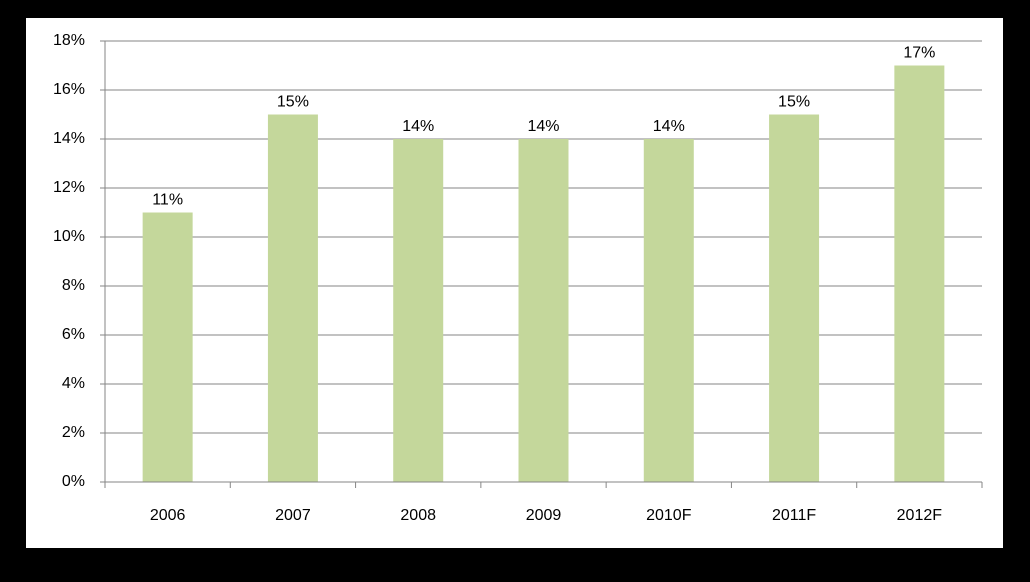  Describe the element at coordinates (69, 236) in the screenshot. I see `y-tick-label: 10%` at that location.